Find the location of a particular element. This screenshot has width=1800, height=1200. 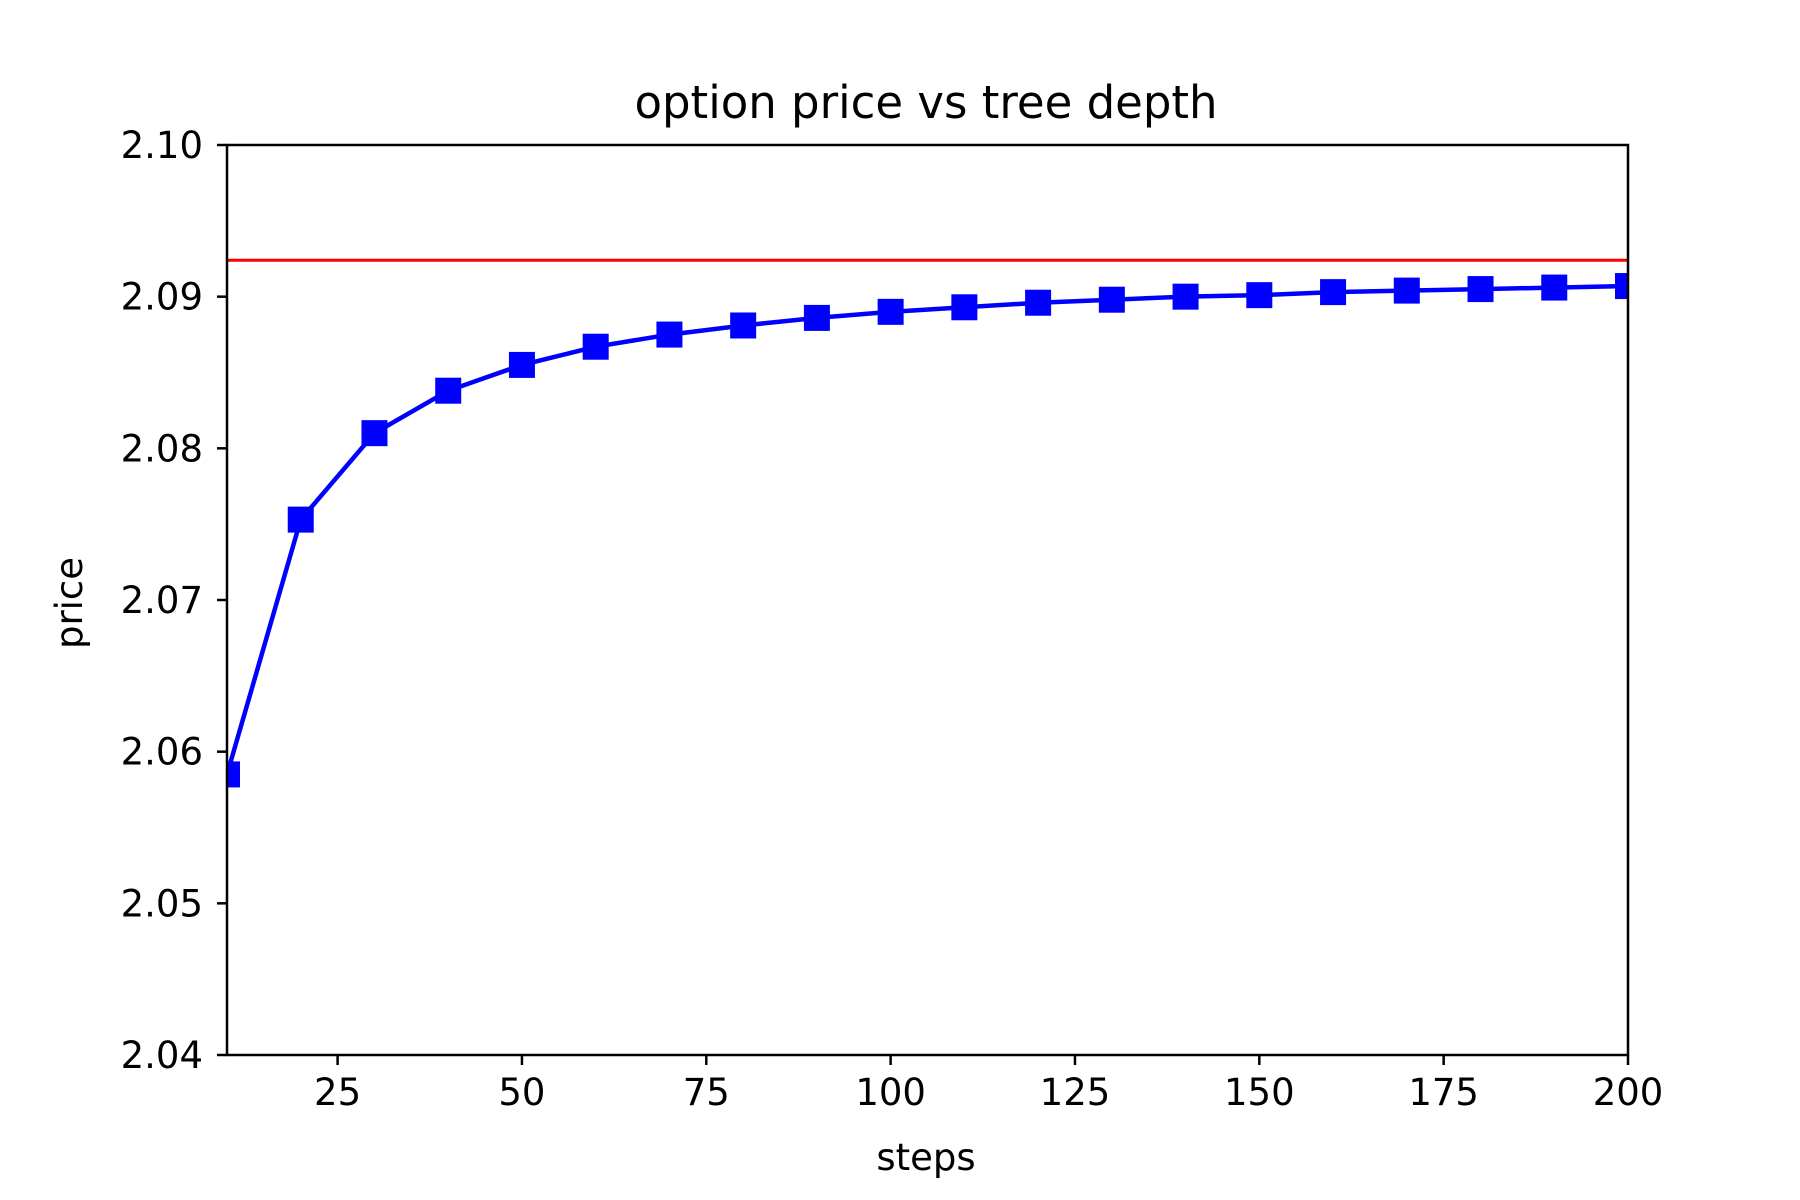

x-tick-label: 200 is located at coordinates (1628, 1092).